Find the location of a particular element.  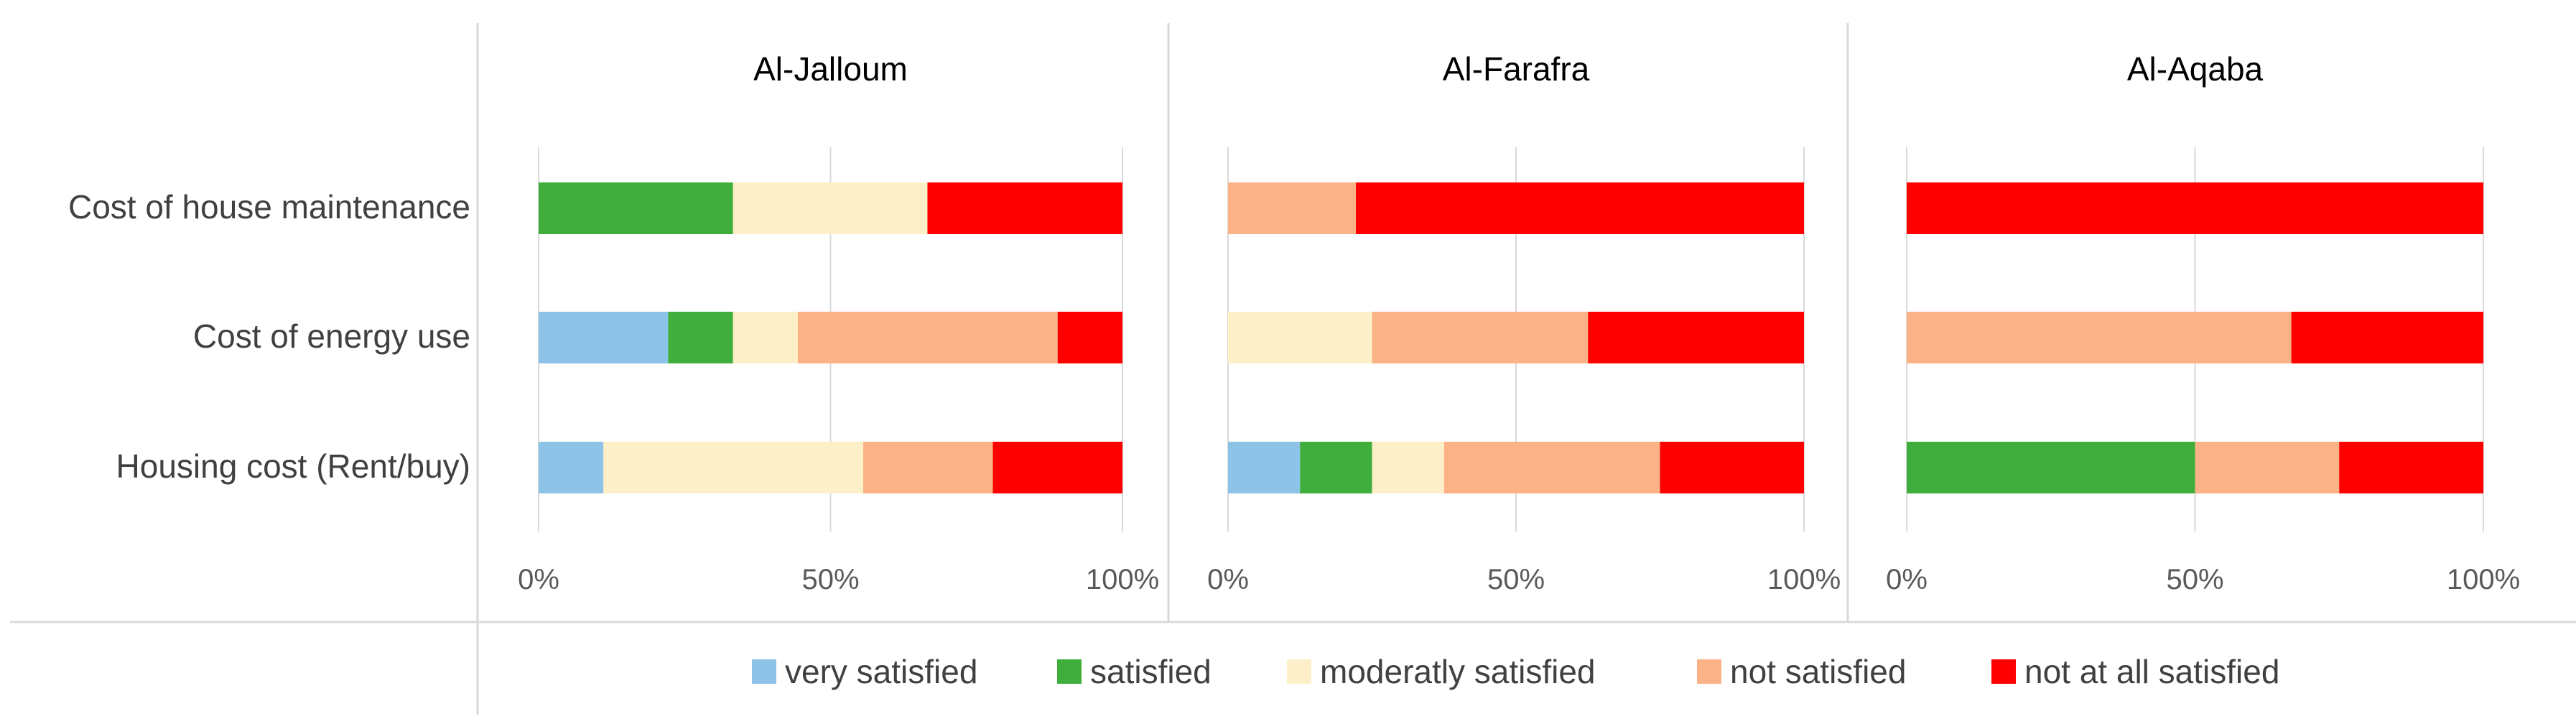

legend-swatch-moderatly-satisfied is located at coordinates (1299, 671).